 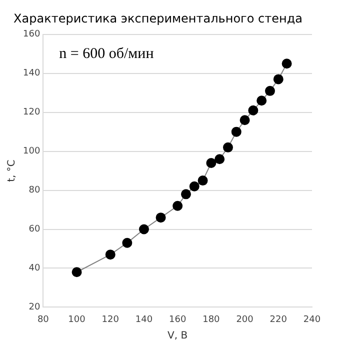 I want to click on x-tick-label: 140, so click(x=144, y=319).